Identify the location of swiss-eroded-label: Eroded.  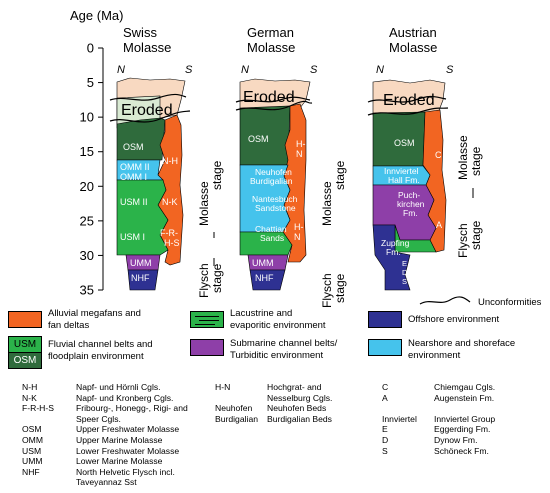
(147, 110).